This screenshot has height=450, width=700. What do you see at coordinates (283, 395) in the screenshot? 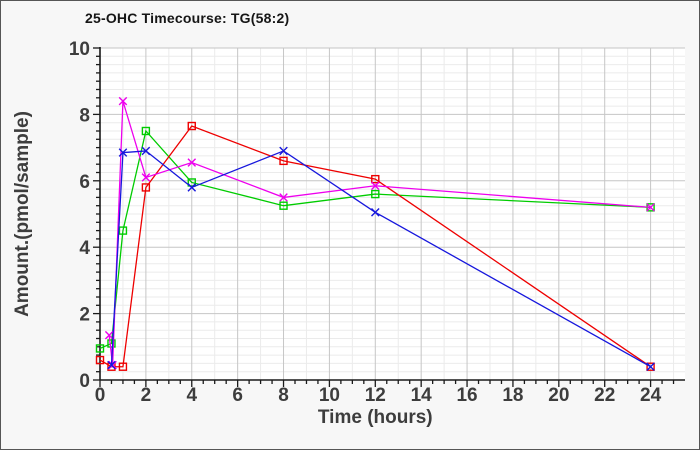
I see `x-tick-label: 8` at bounding box center [283, 395].